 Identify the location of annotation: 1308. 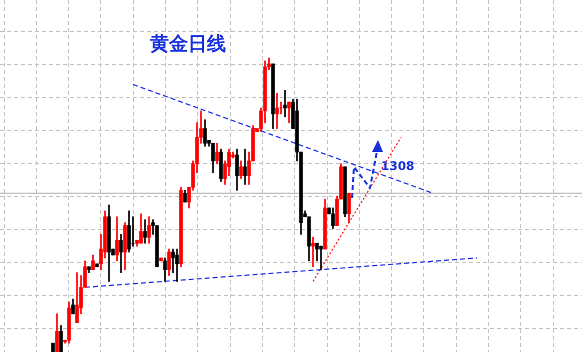
(397, 166).